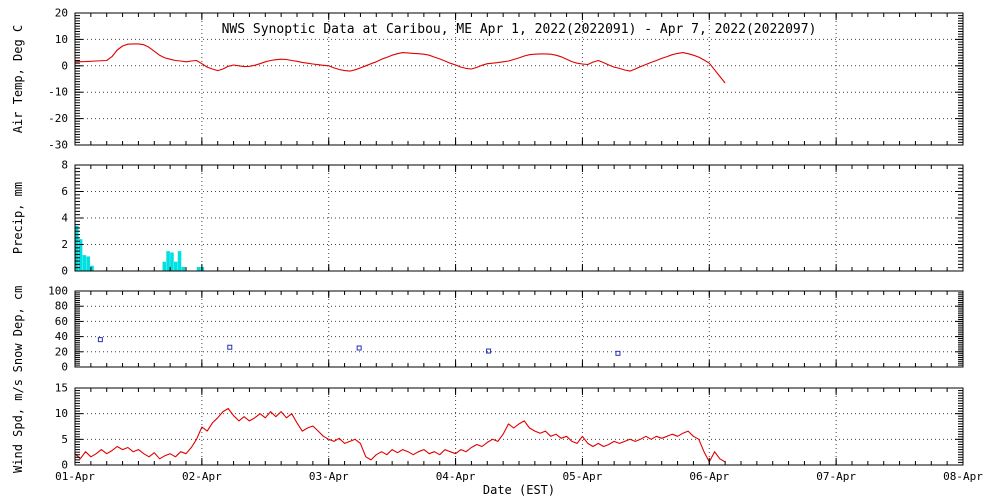  I want to click on y-tick-label: 40, so click(61, 336).